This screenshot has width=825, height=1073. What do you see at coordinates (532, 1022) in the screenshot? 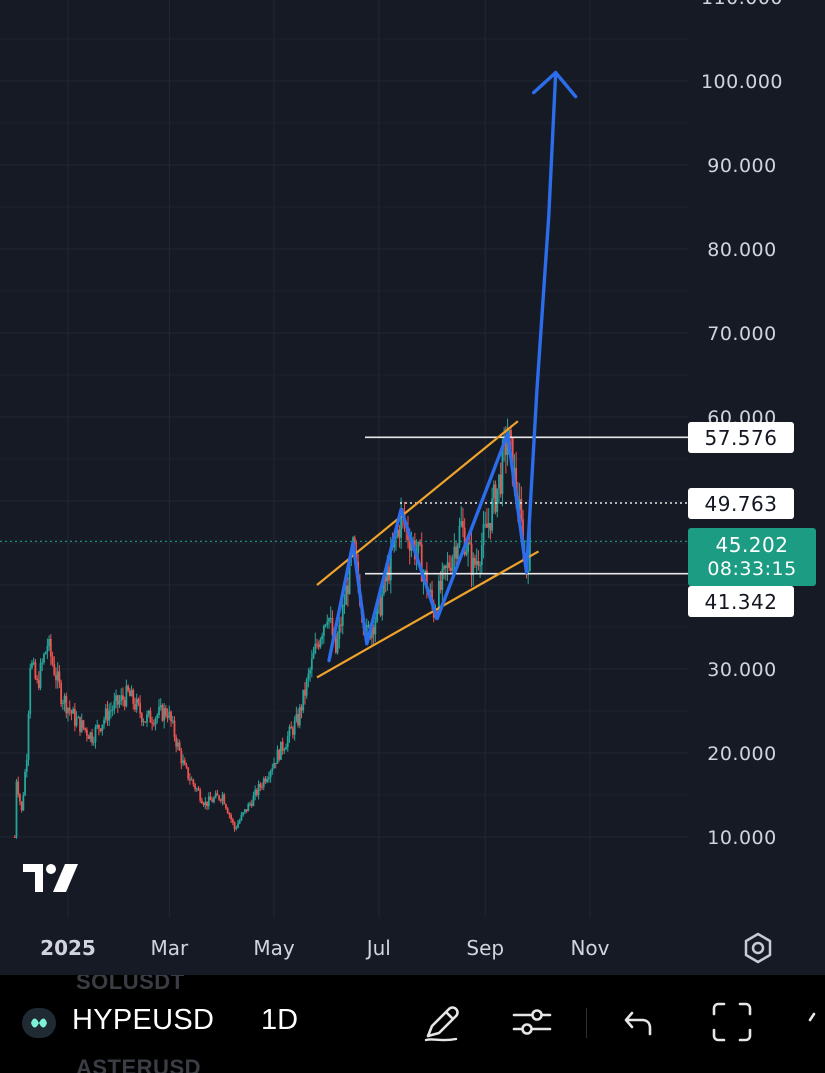
I see `indicator-settings-icon` at bounding box center [532, 1022].